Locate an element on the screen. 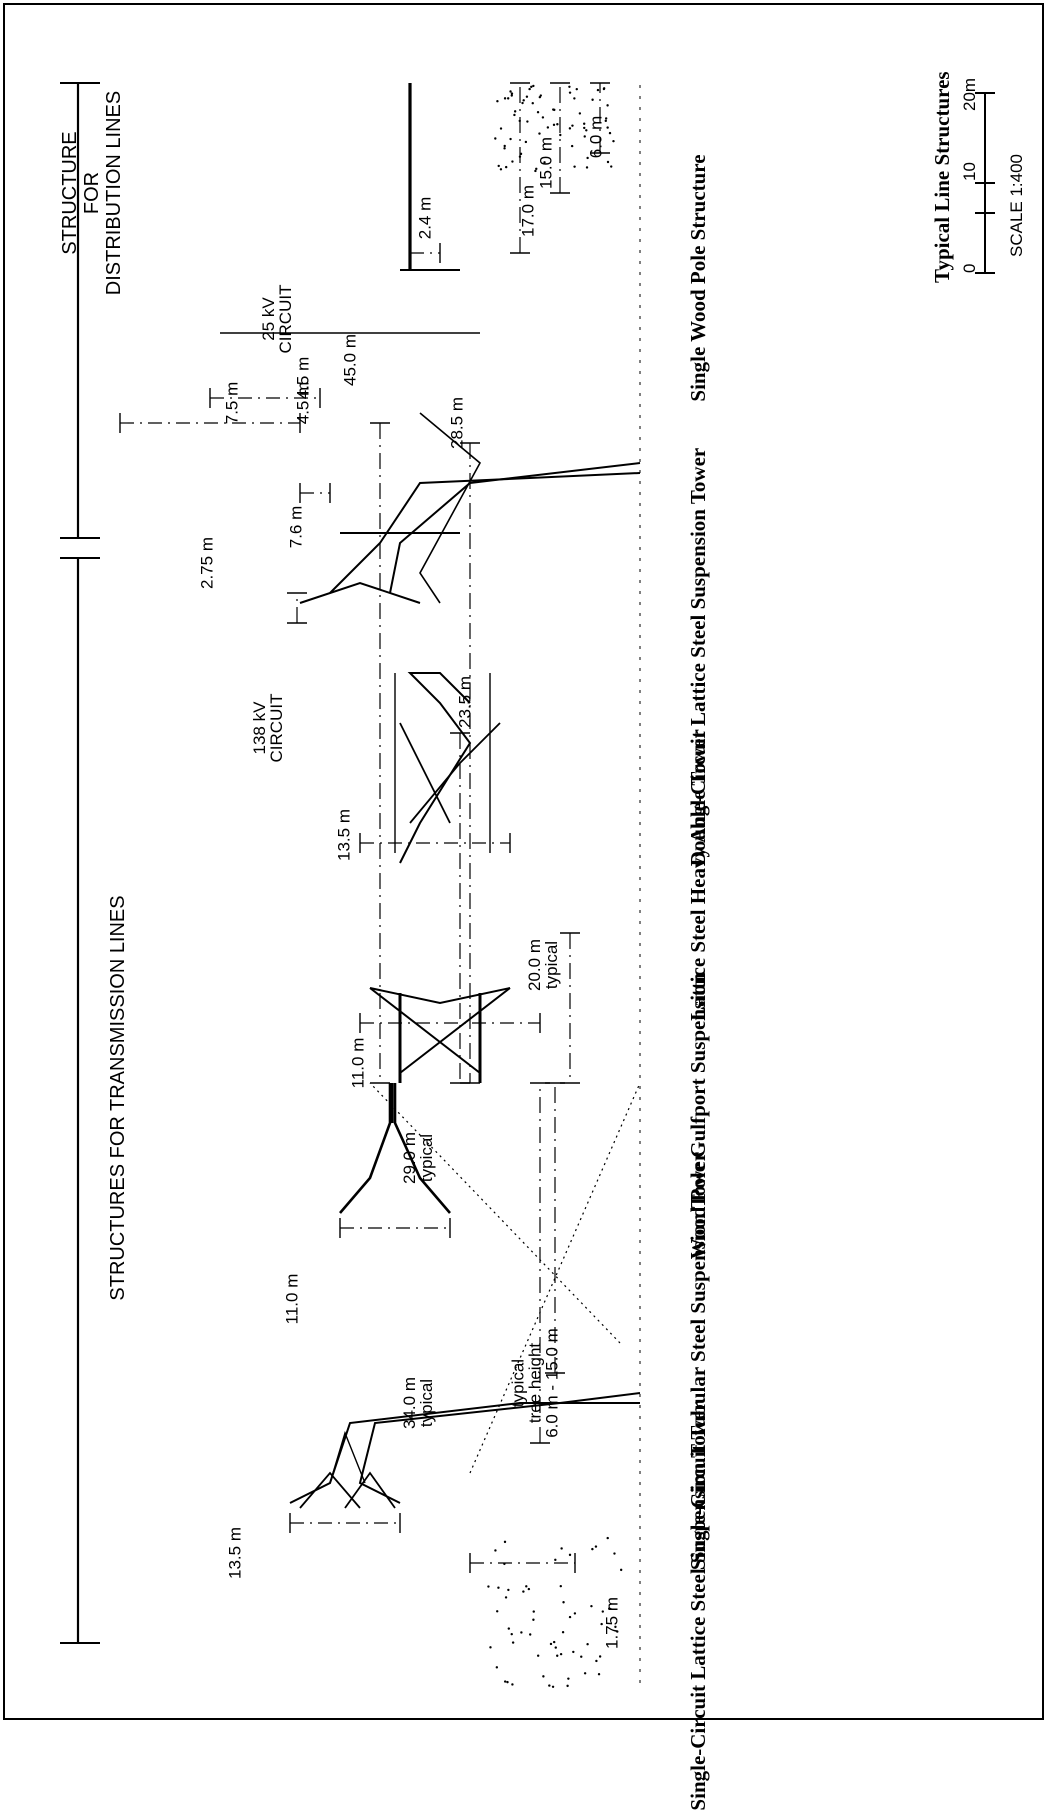 The image size is (1047, 1811). legend-scale: SCALE 1:400 is located at coordinates (1017, 205).